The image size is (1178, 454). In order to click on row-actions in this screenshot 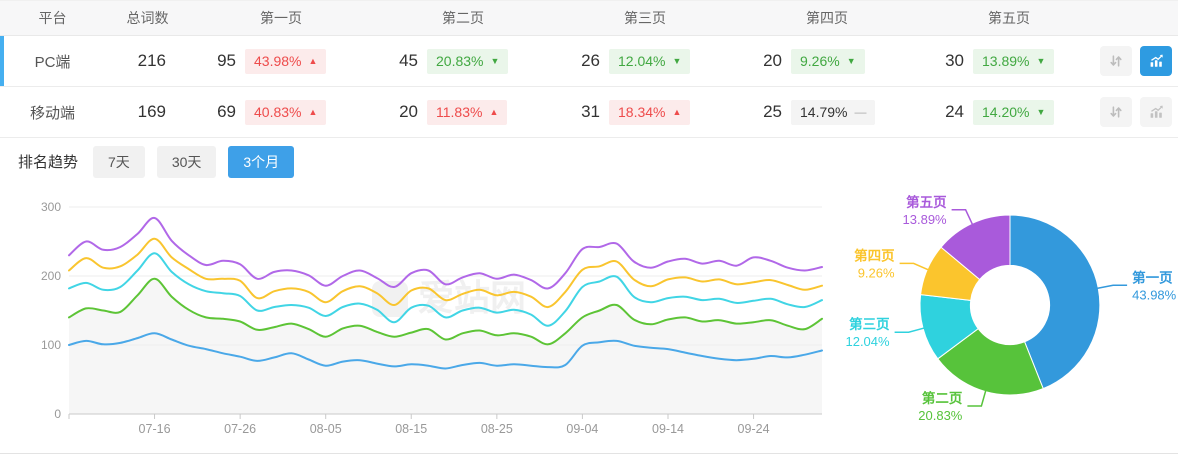, I will do `click(1139, 61)`.